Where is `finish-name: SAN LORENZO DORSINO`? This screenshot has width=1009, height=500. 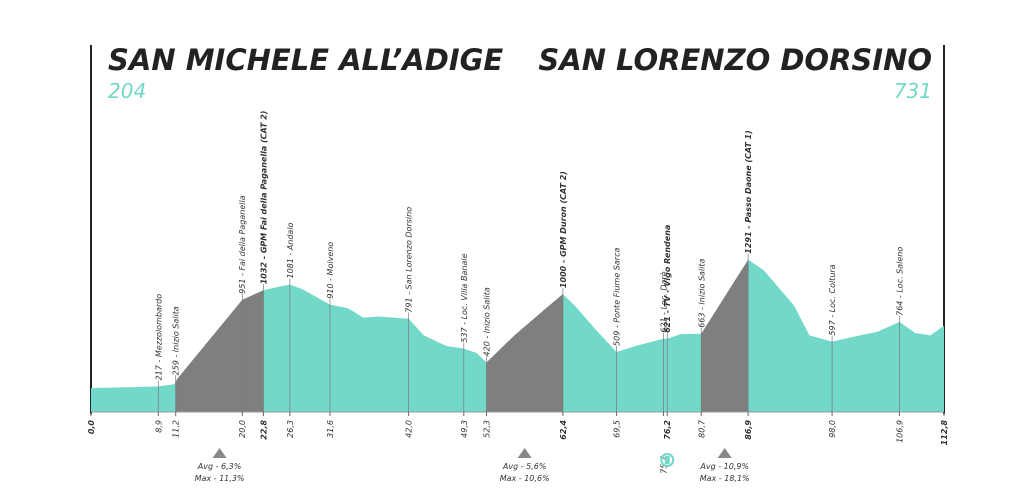
finish-name: SAN LORENZO DORSINO is located at coordinates (735, 60).